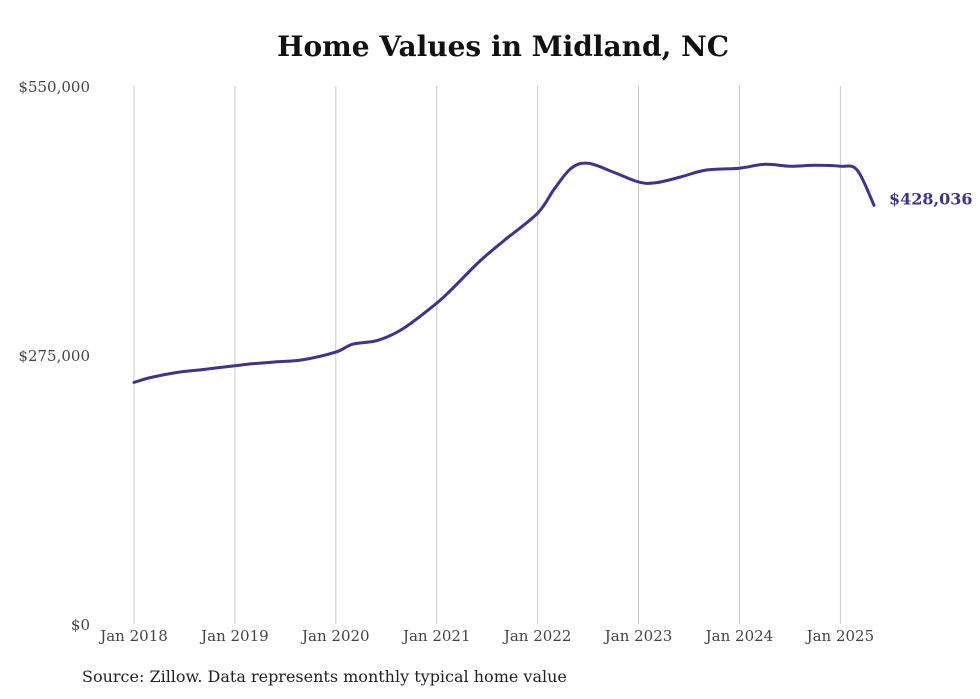 This screenshot has height=699, width=980. Describe the element at coordinates (840, 636) in the screenshot. I see `x-tick-label: Jan 2025` at that location.